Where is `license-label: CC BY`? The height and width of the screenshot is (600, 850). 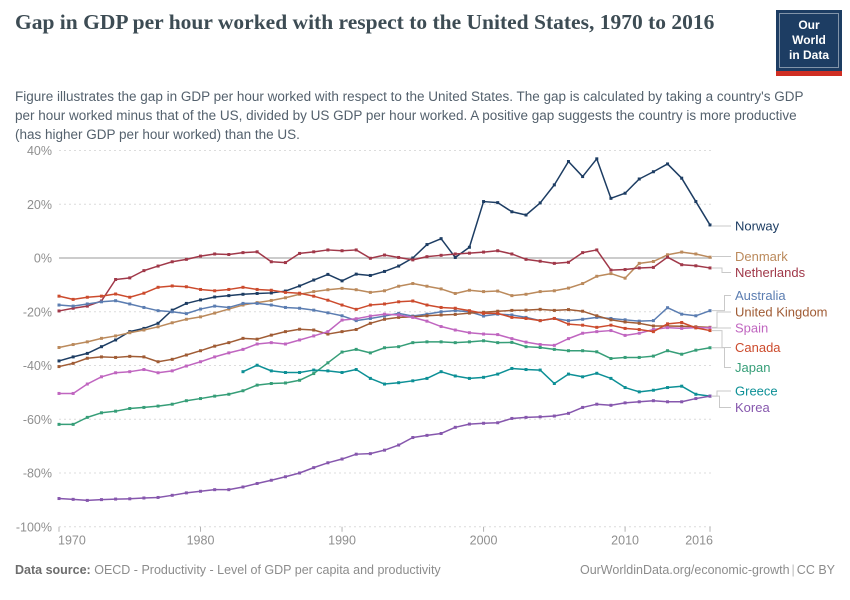 license-label: CC BY is located at coordinates (815, 570).